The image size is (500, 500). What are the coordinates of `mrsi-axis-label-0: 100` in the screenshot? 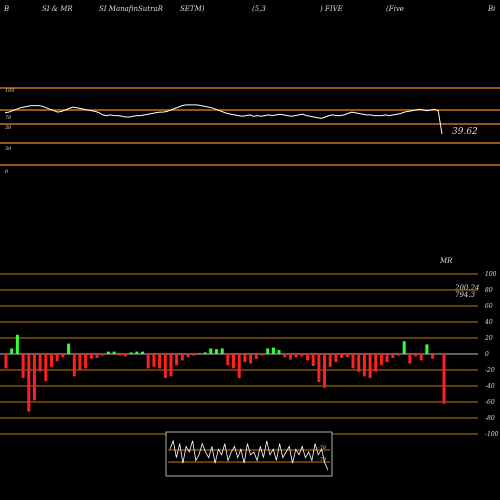 It's located at (491, 274).